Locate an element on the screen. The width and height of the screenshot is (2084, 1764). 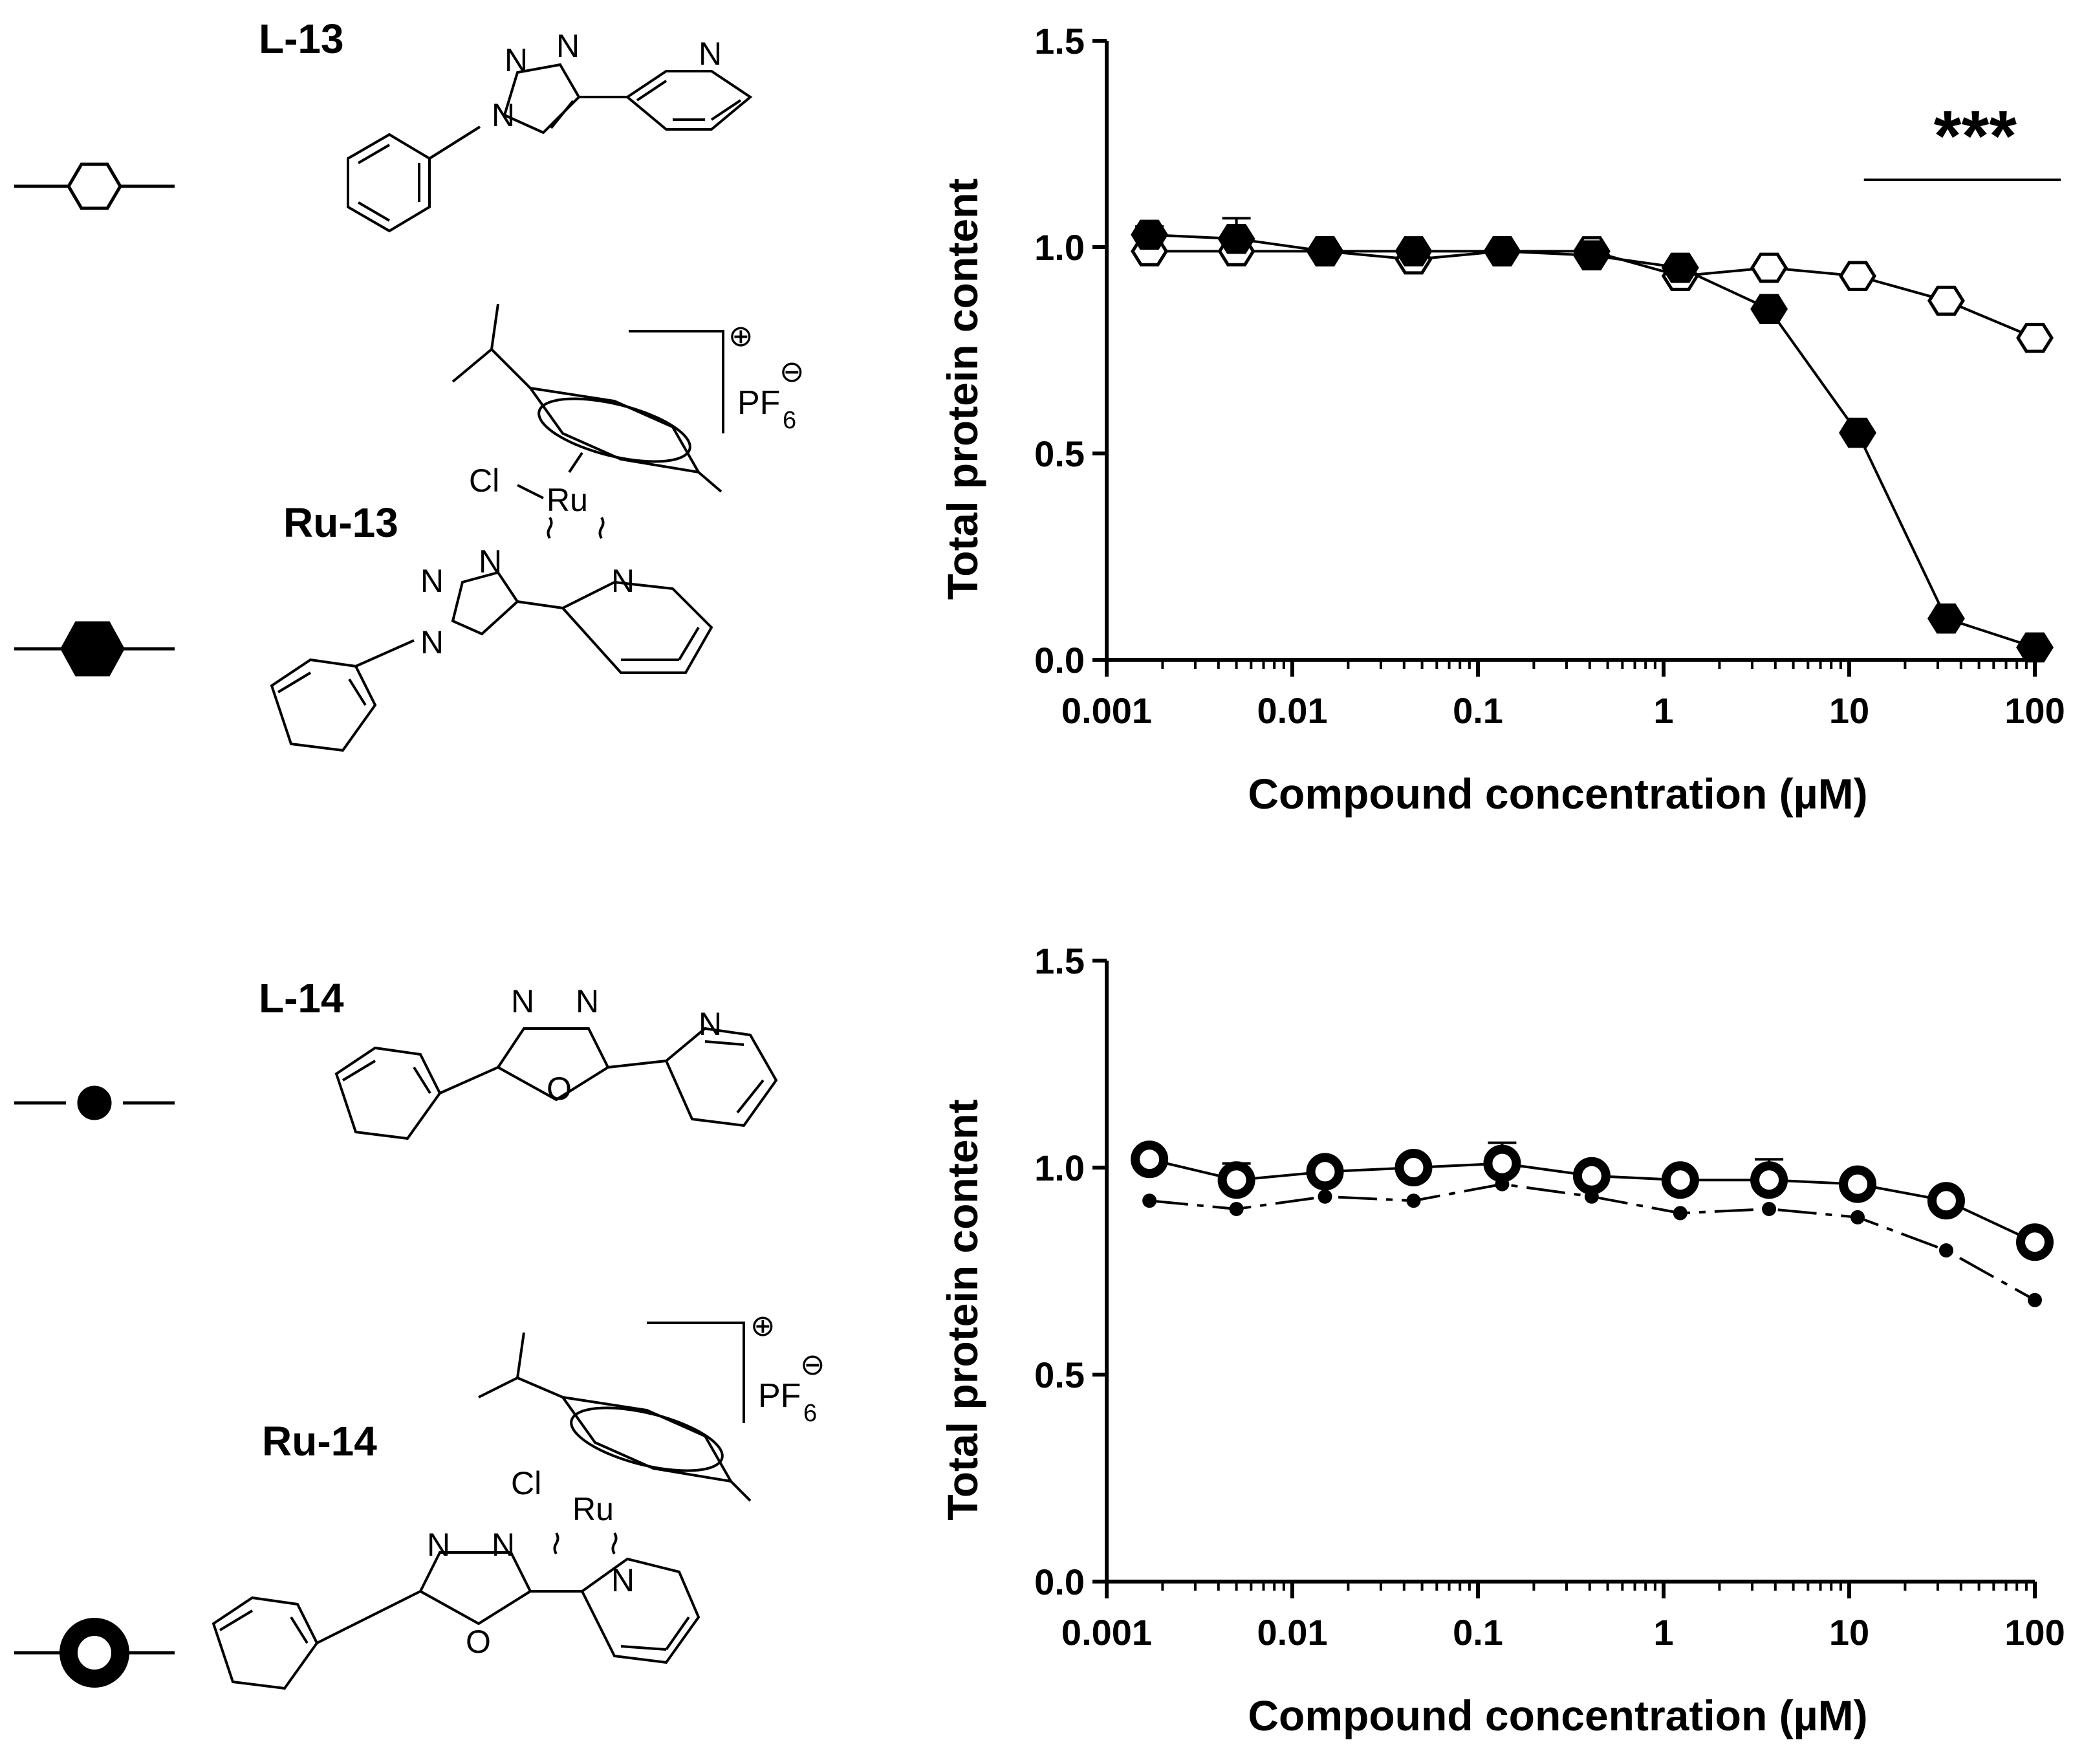
legend-entry-ru14: Ru-14 ⊕ PF 6 ⊖ Cl Ru is located at coordinates (419, 1499).